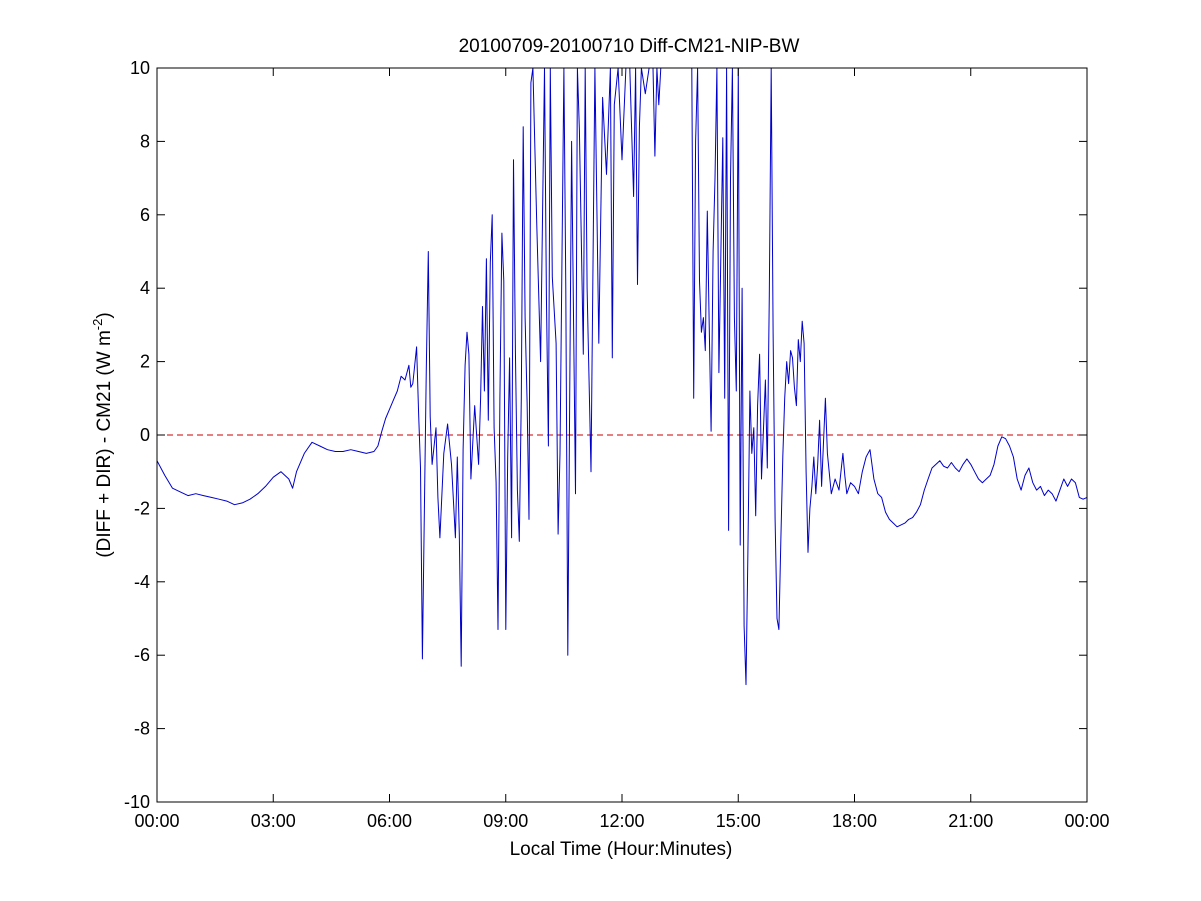  What do you see at coordinates (140, 68) in the screenshot?
I see `y-tick-label: 10` at bounding box center [140, 68].